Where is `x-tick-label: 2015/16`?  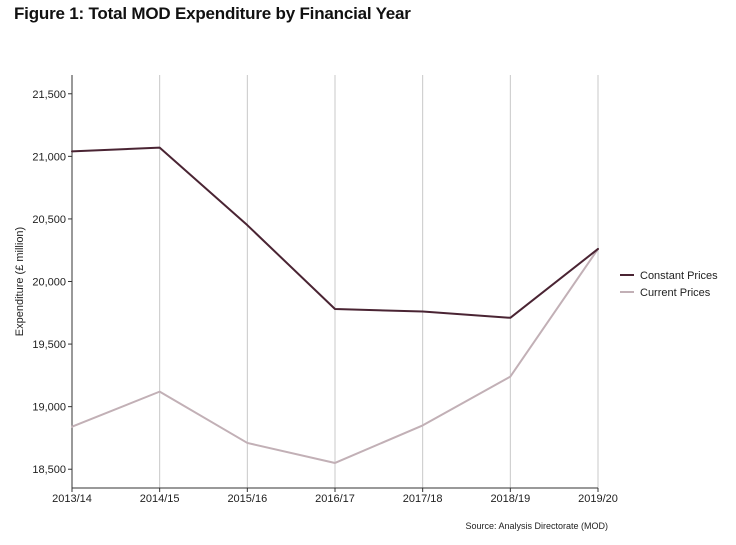
x-tick-label: 2015/16 is located at coordinates (247, 499).